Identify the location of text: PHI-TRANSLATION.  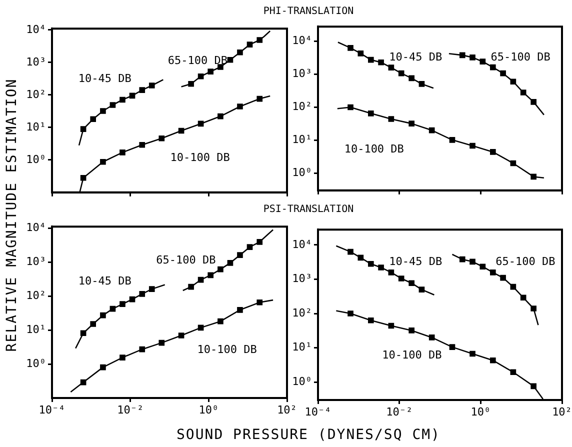
(308, 11).